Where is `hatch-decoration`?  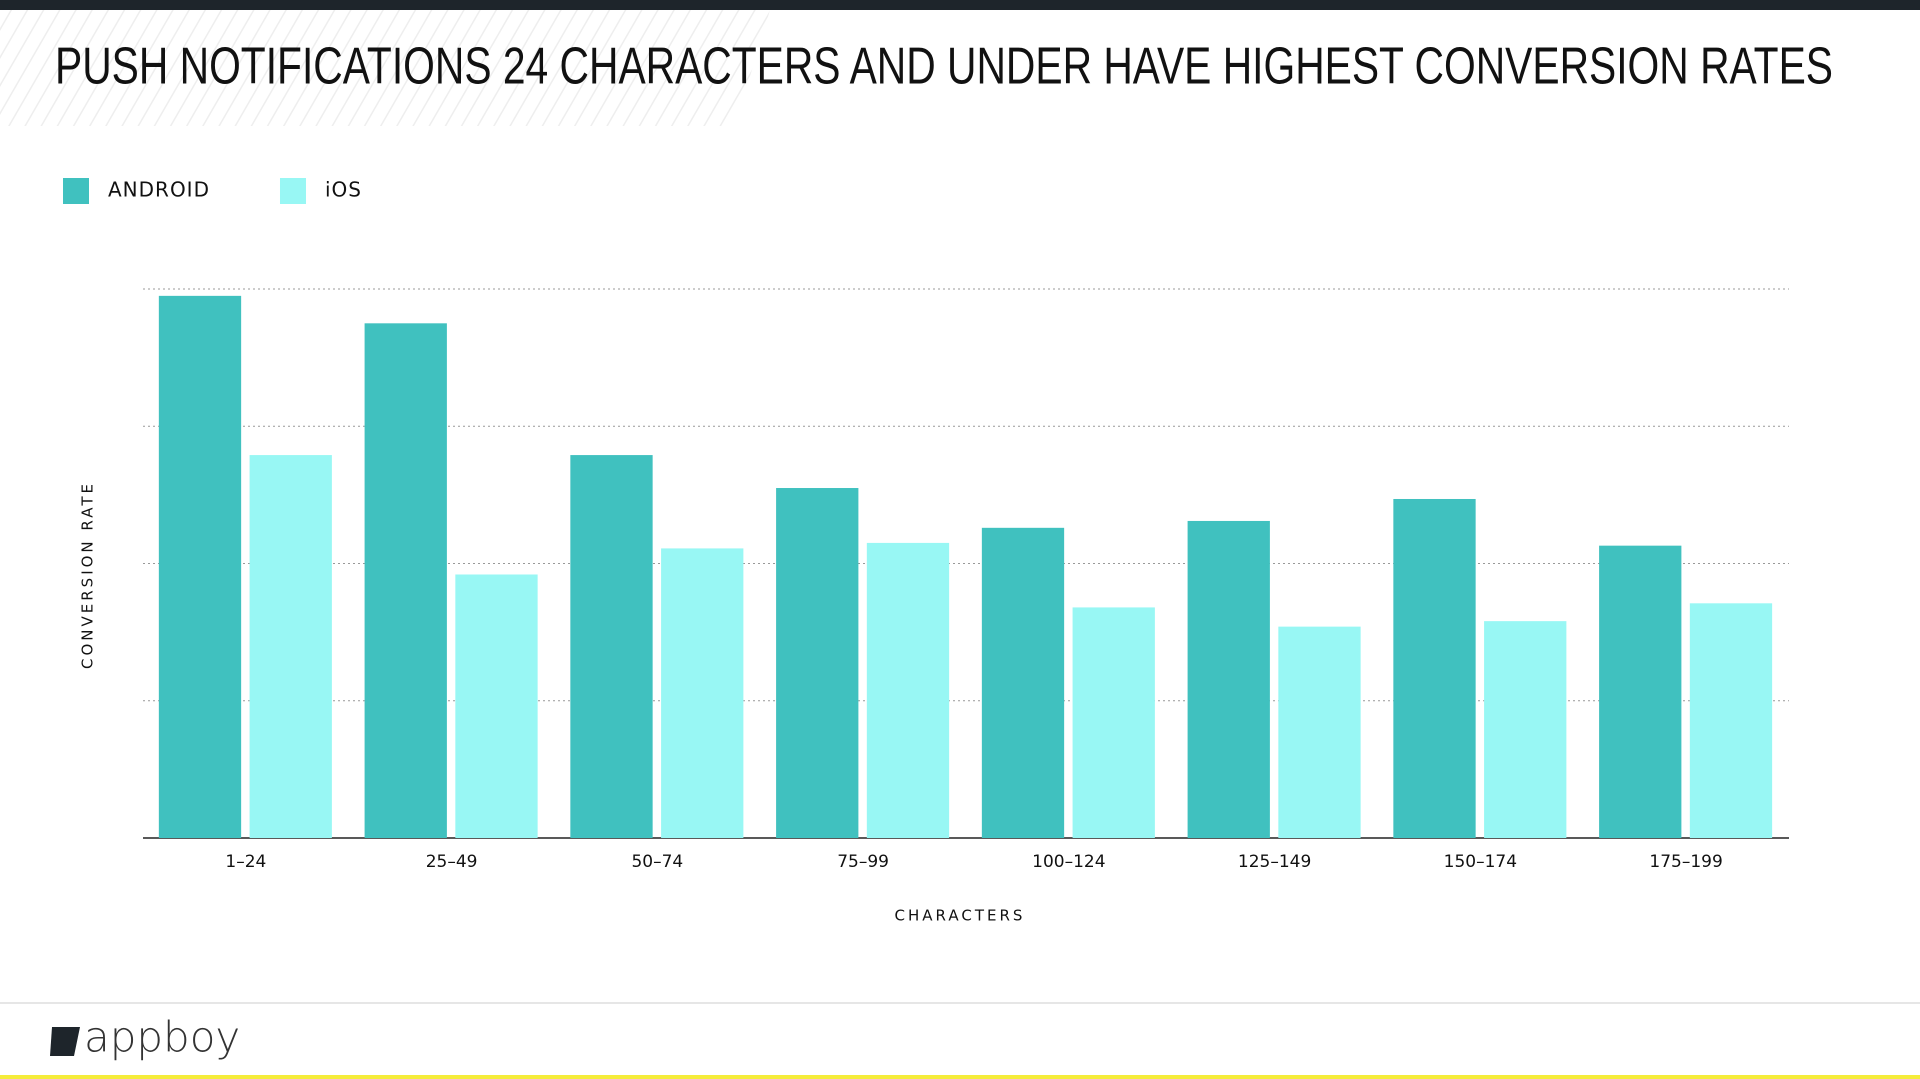 hatch-decoration is located at coordinates (385, 68).